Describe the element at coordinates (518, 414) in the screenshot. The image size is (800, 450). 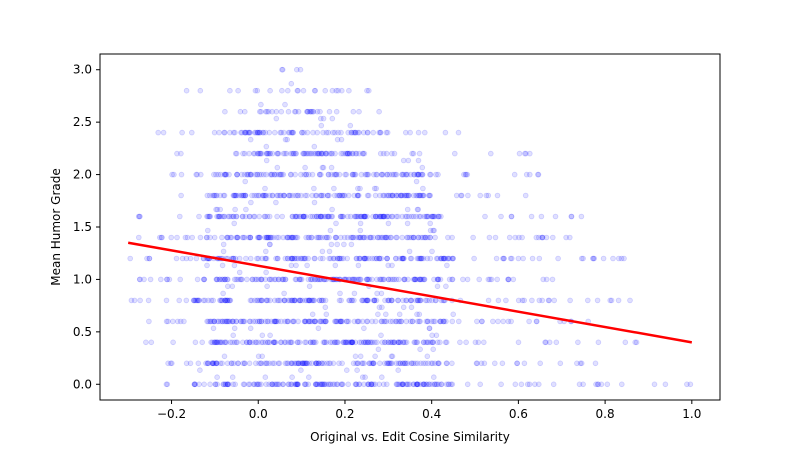
I see `x-tick-label: 0.6` at that location.